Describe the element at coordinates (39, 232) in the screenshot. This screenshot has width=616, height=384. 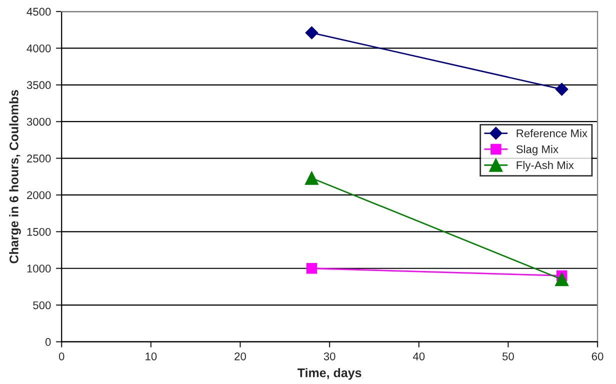
I see `y-tick-label: 1500` at that location.